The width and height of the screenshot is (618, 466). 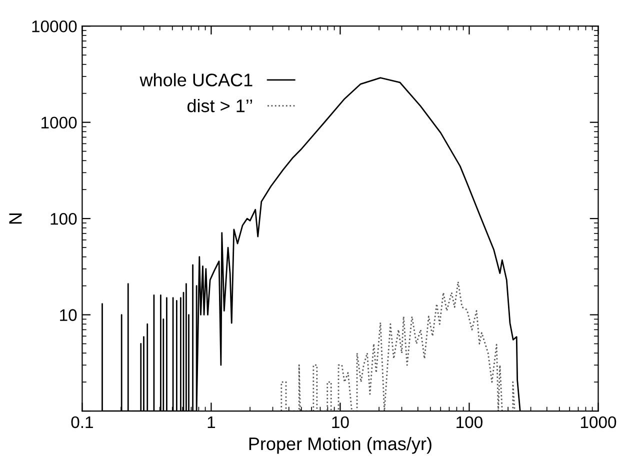 What do you see at coordinates (340, 422) in the screenshot?
I see `x-tick-label: 10` at bounding box center [340, 422].